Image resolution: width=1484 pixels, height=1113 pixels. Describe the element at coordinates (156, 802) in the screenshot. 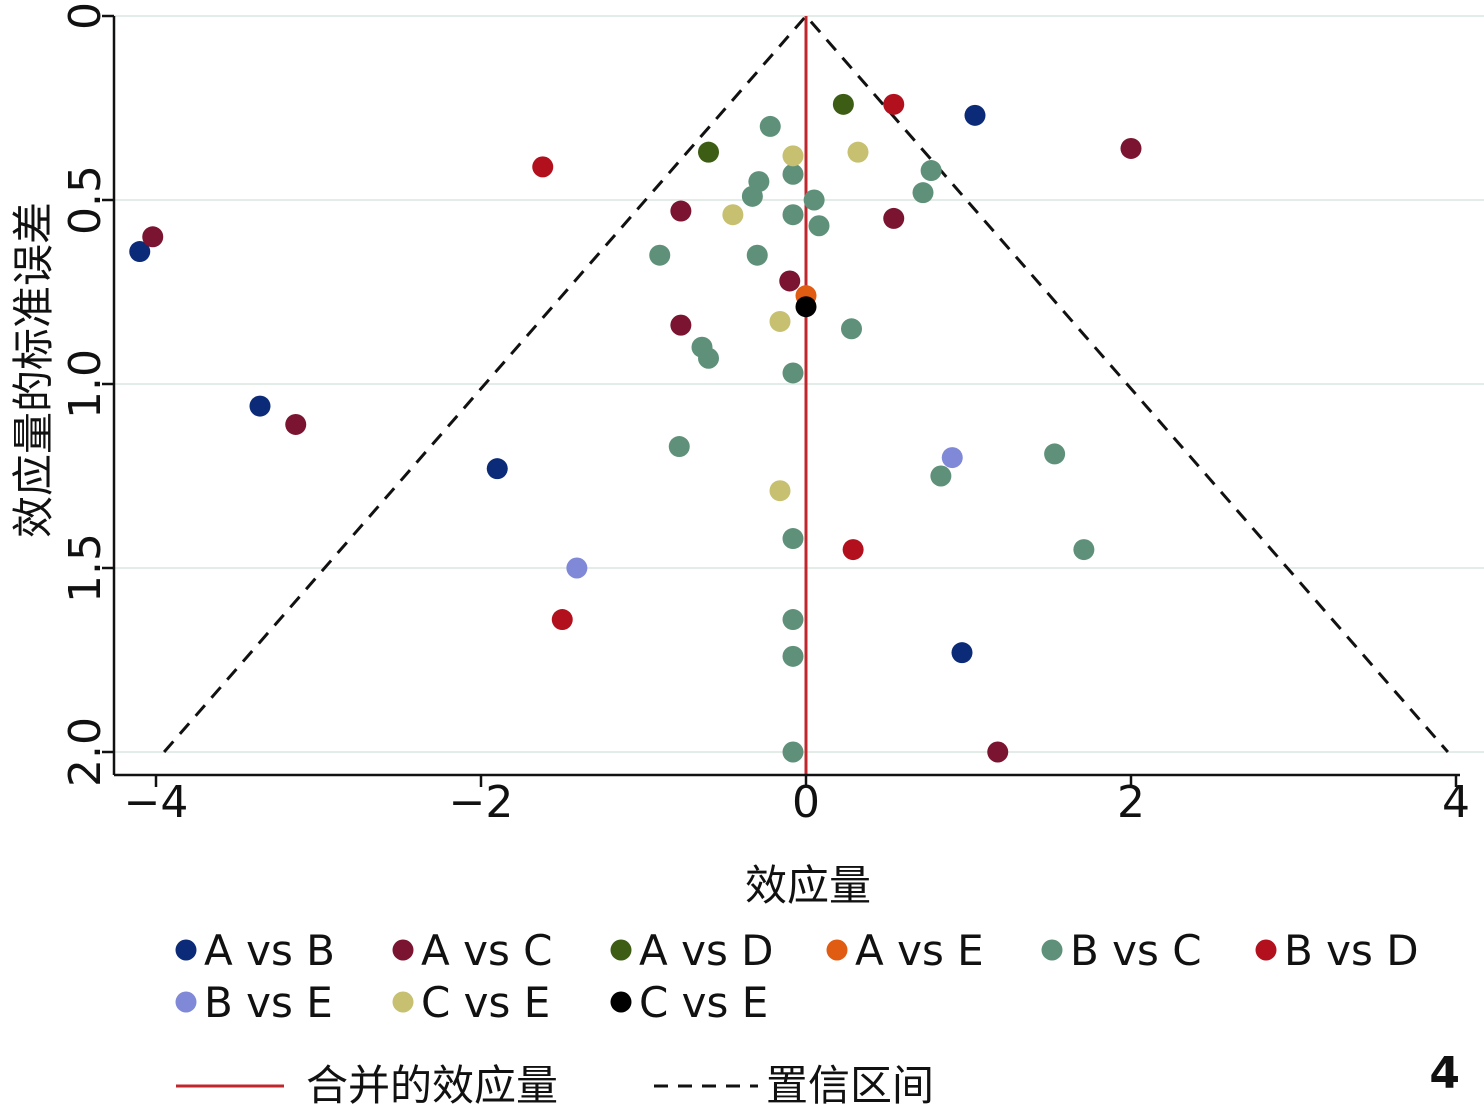

I see `x-tick-label: −4` at that location.